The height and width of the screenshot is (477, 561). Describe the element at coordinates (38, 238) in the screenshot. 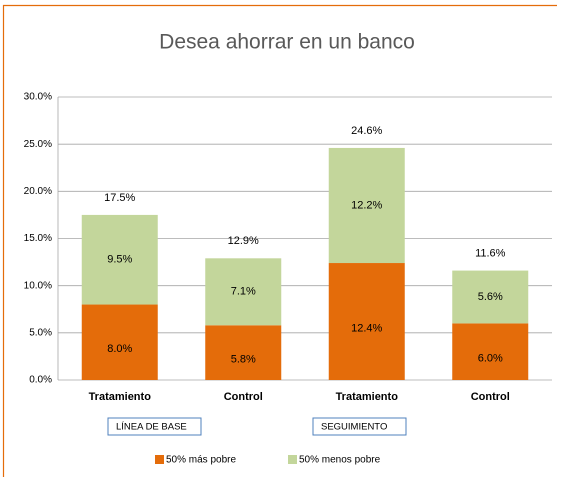

I see `y-tick-label: 15.0%` at that location.